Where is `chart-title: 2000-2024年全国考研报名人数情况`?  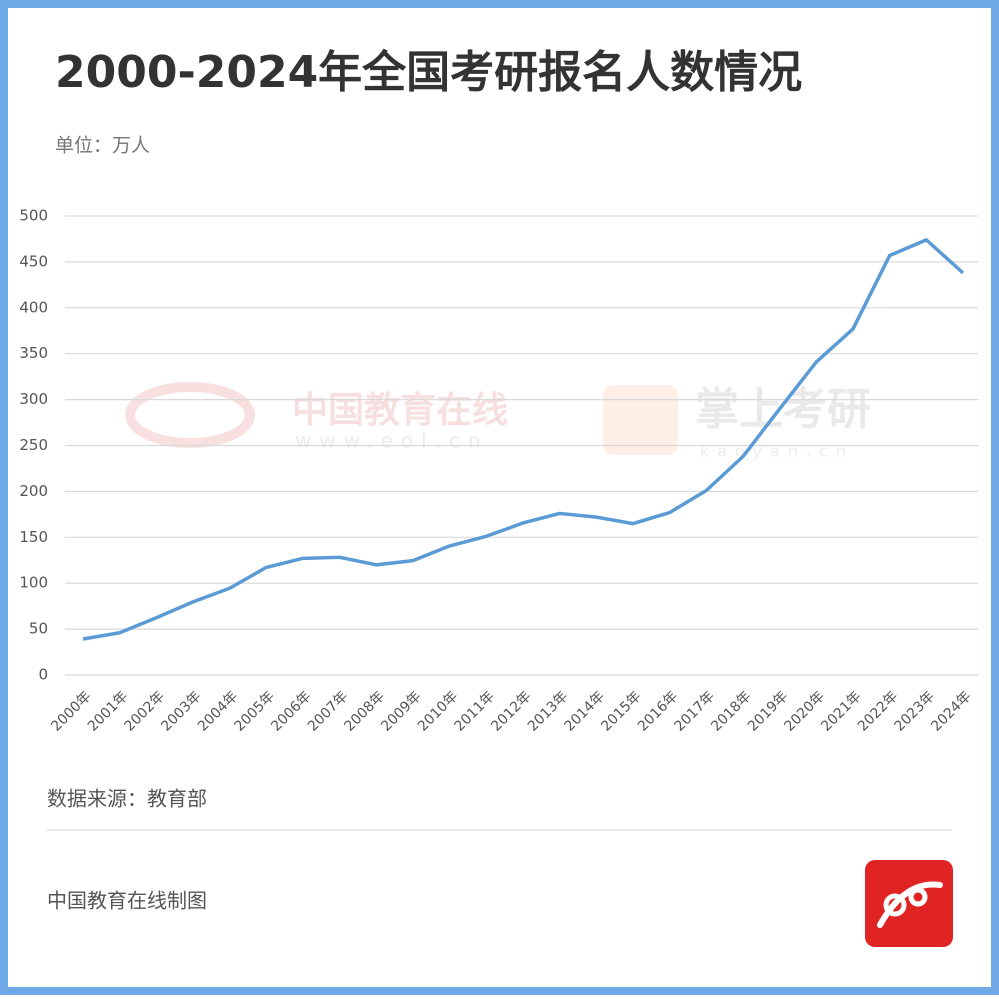
chart-title: 2000-2024年全国考研报名人数情况 is located at coordinates (428, 72).